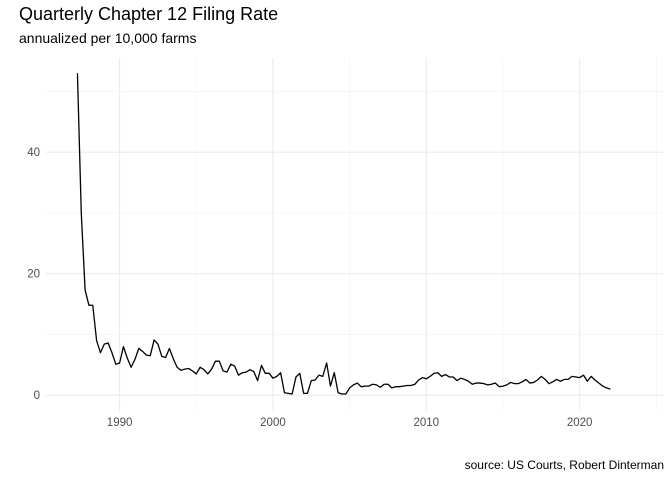  What do you see at coordinates (564, 465) in the screenshot?
I see `chart-caption: source: US Courts, Robert Dinterman` at bounding box center [564, 465].